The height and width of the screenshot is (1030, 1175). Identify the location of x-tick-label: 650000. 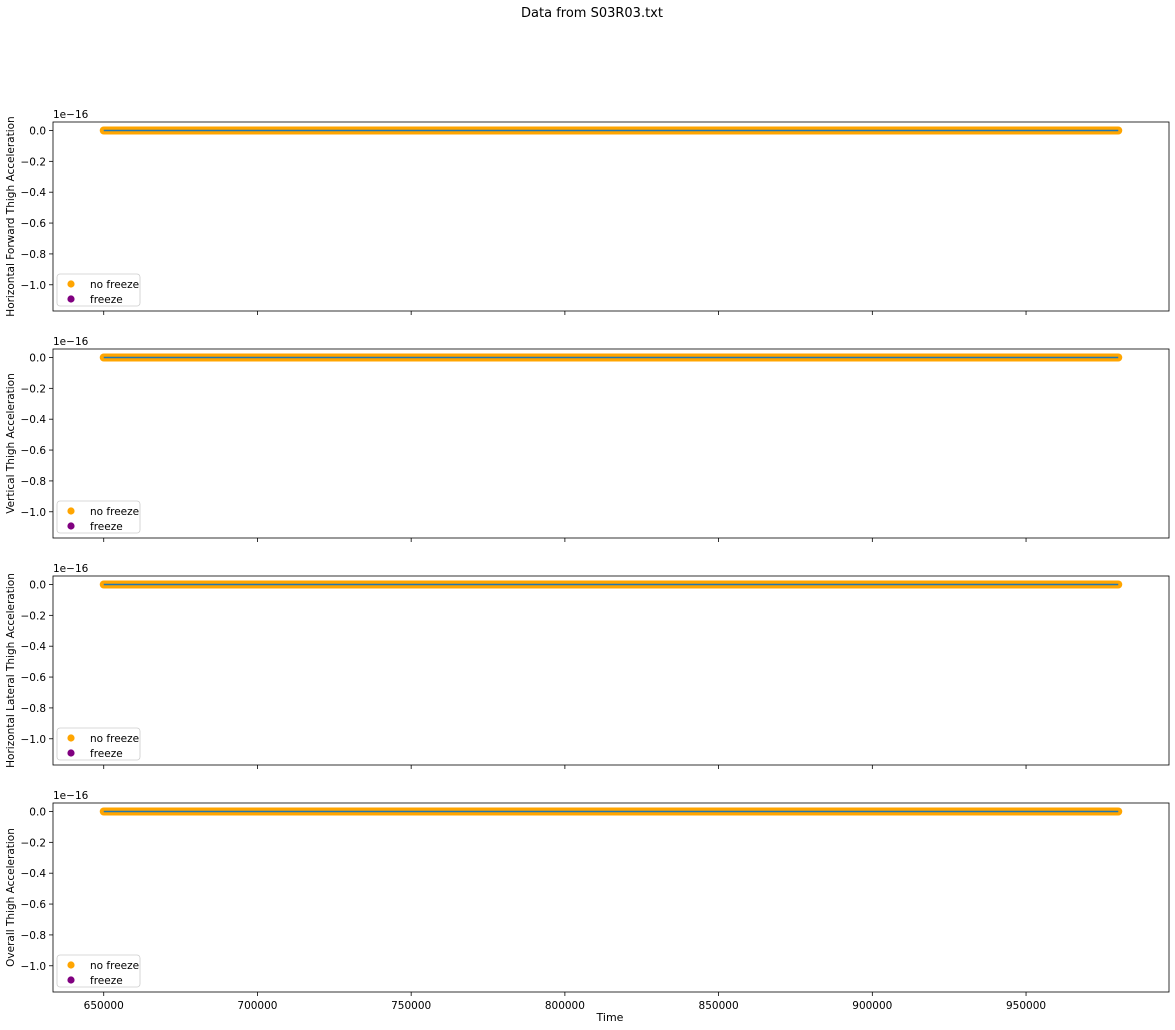
(104, 1006).